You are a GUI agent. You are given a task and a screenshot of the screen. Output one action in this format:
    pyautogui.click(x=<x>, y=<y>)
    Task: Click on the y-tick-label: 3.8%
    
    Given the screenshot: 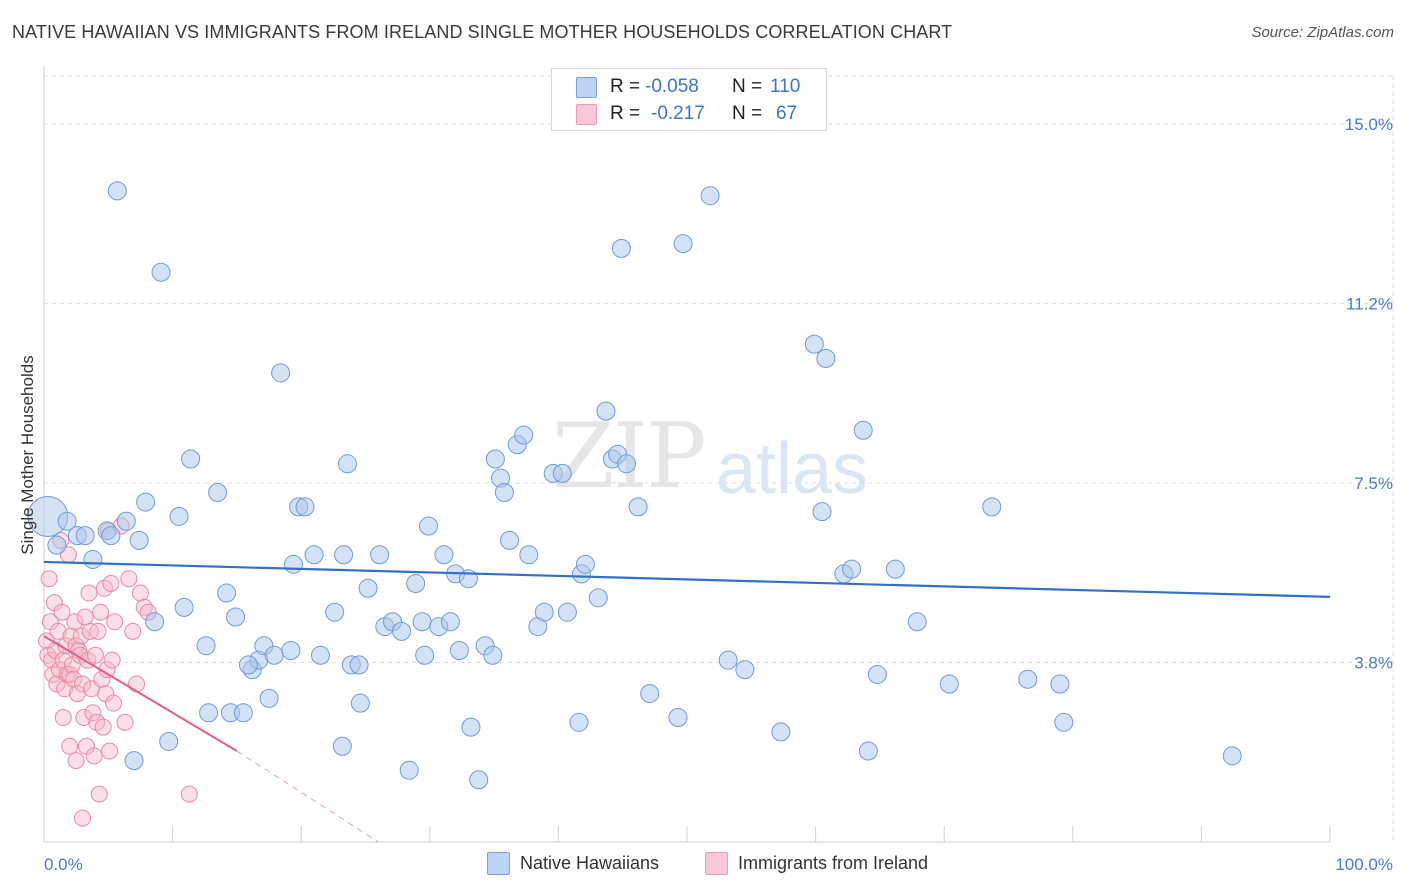 What is the action you would take?
    pyautogui.click(x=1373, y=662)
    